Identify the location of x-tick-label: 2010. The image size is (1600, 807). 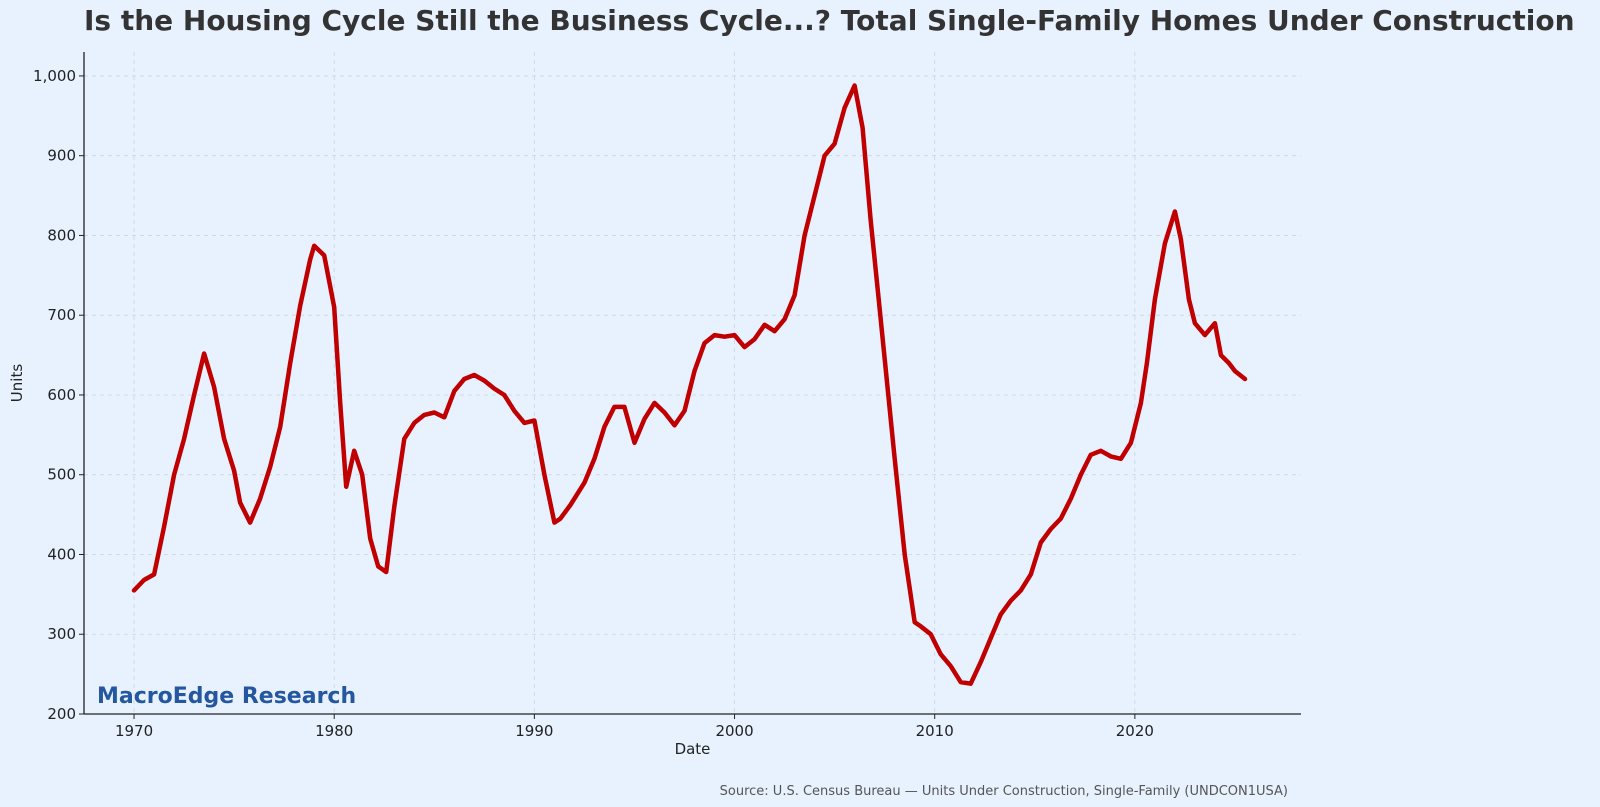
(935, 731).